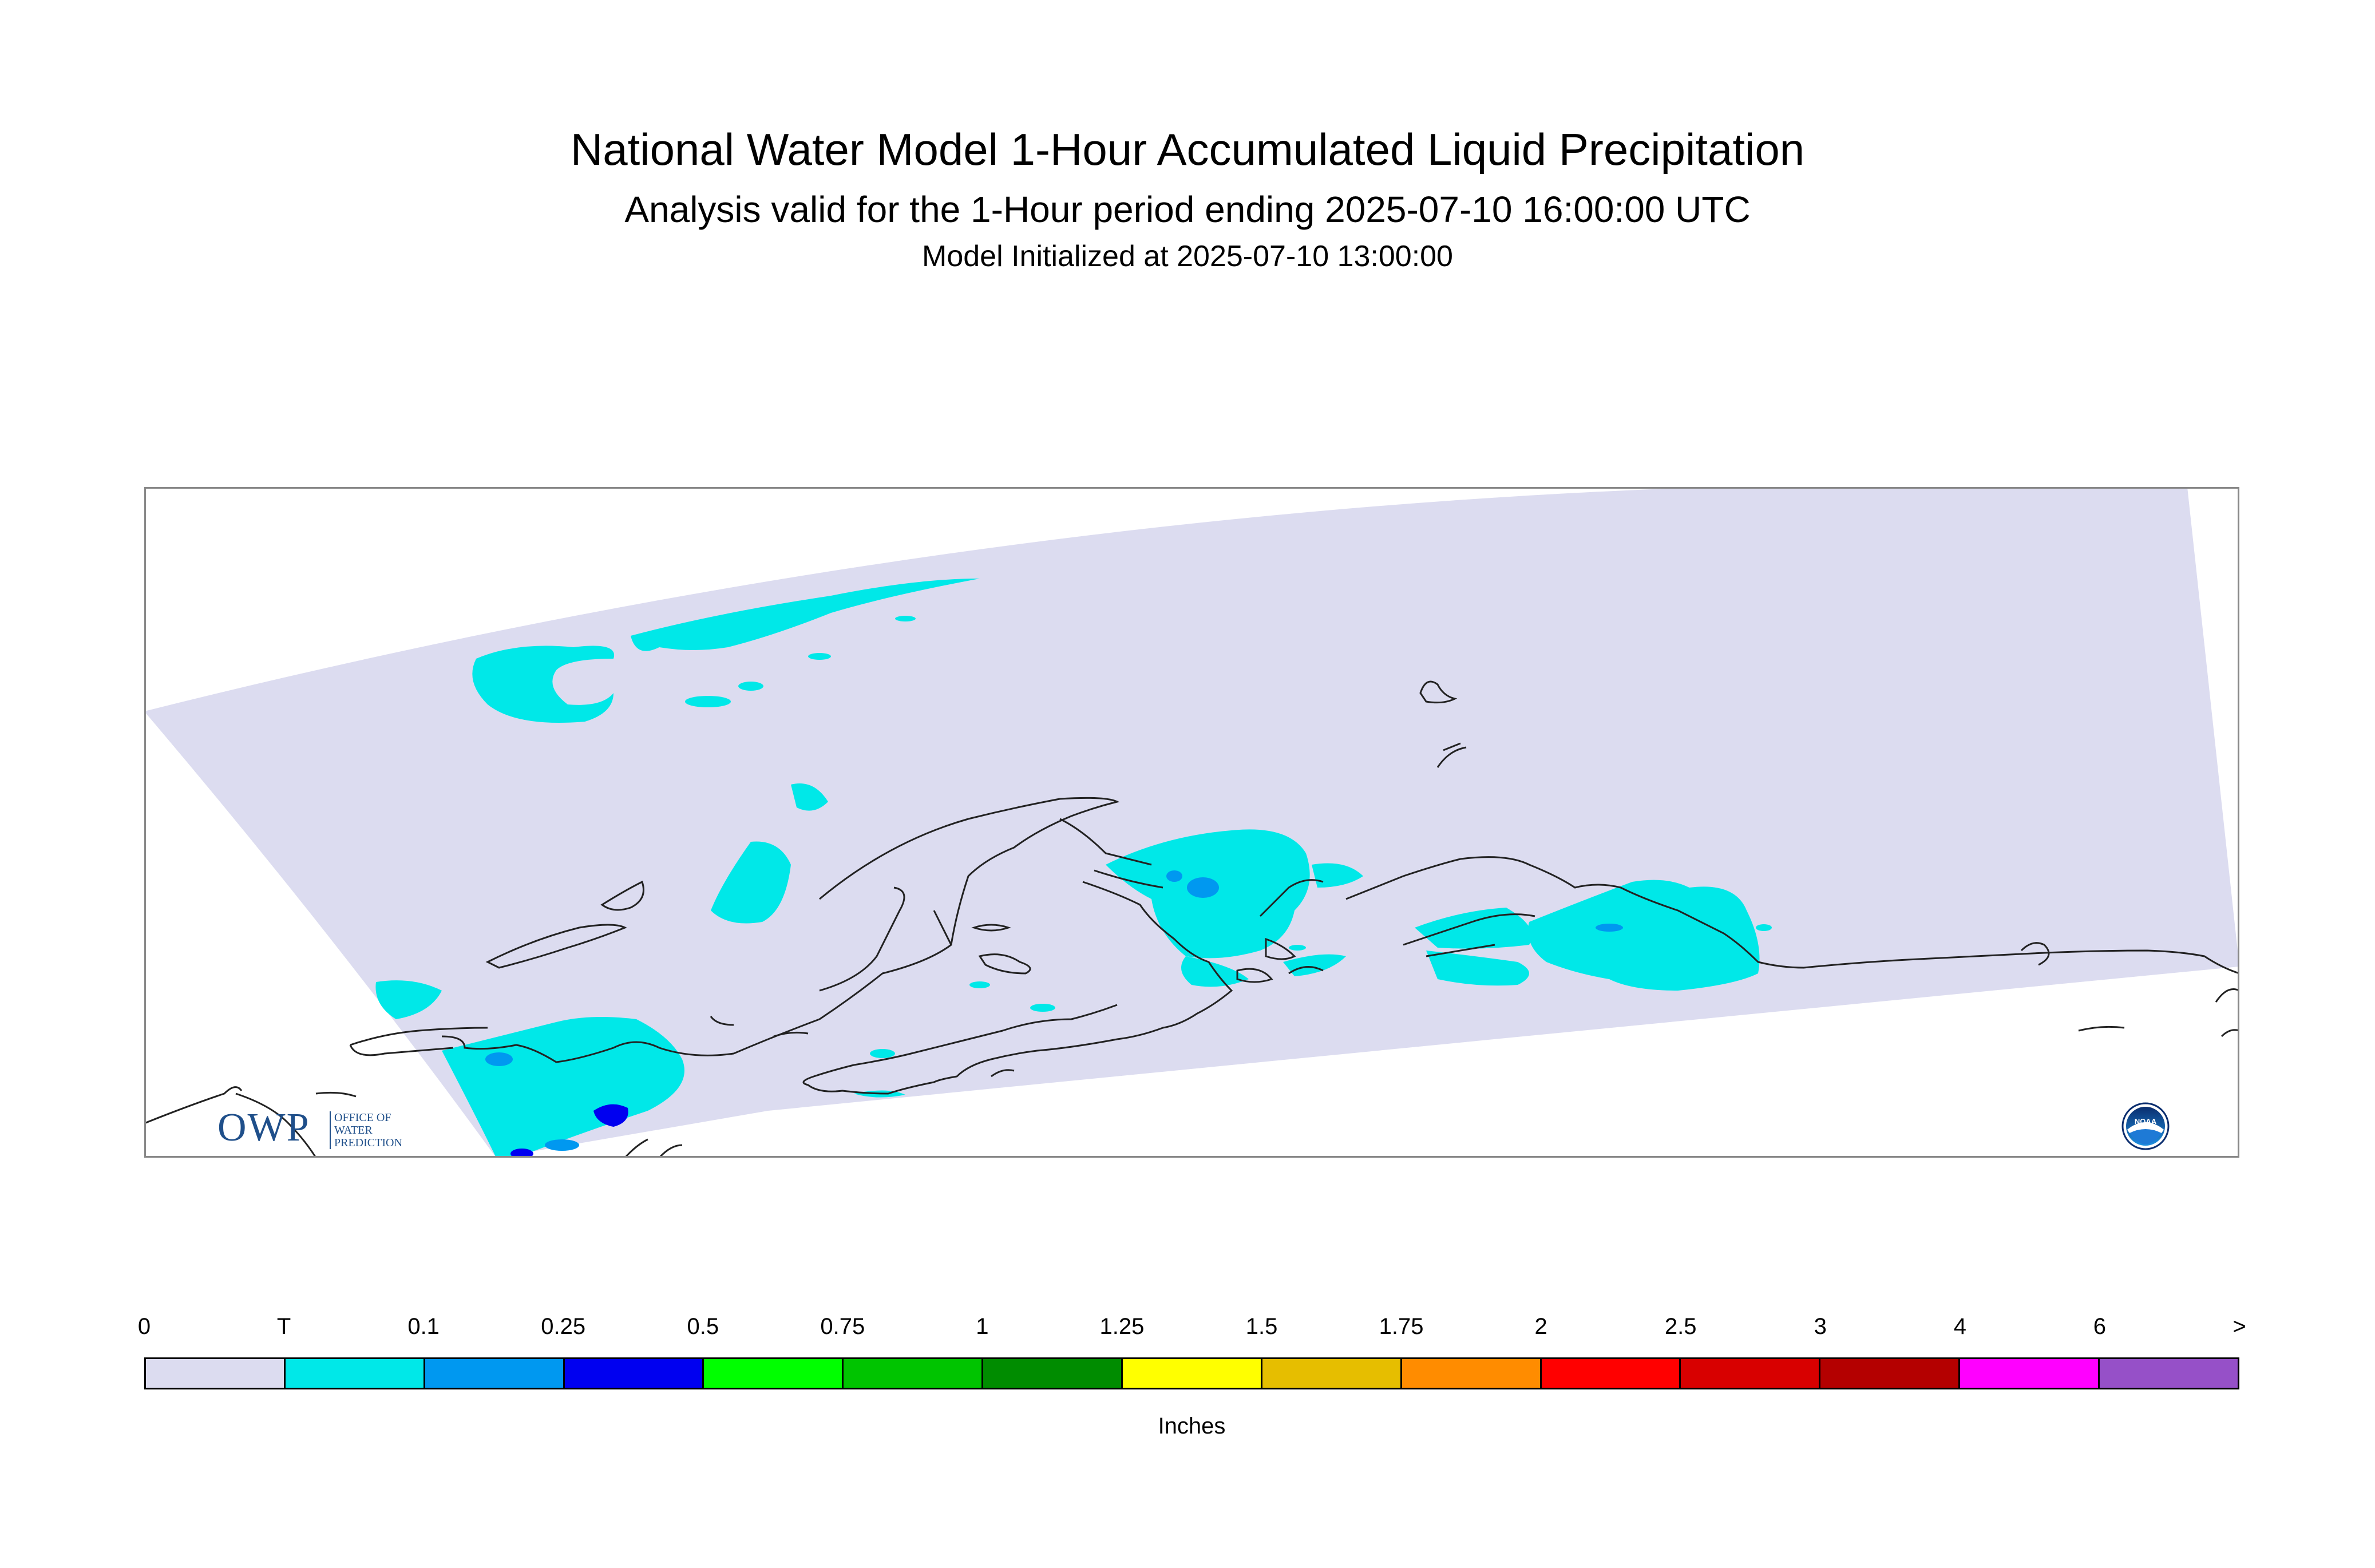 The image size is (2375, 1568). I want to click on heavy-precip-areas, so click(569, 1131).